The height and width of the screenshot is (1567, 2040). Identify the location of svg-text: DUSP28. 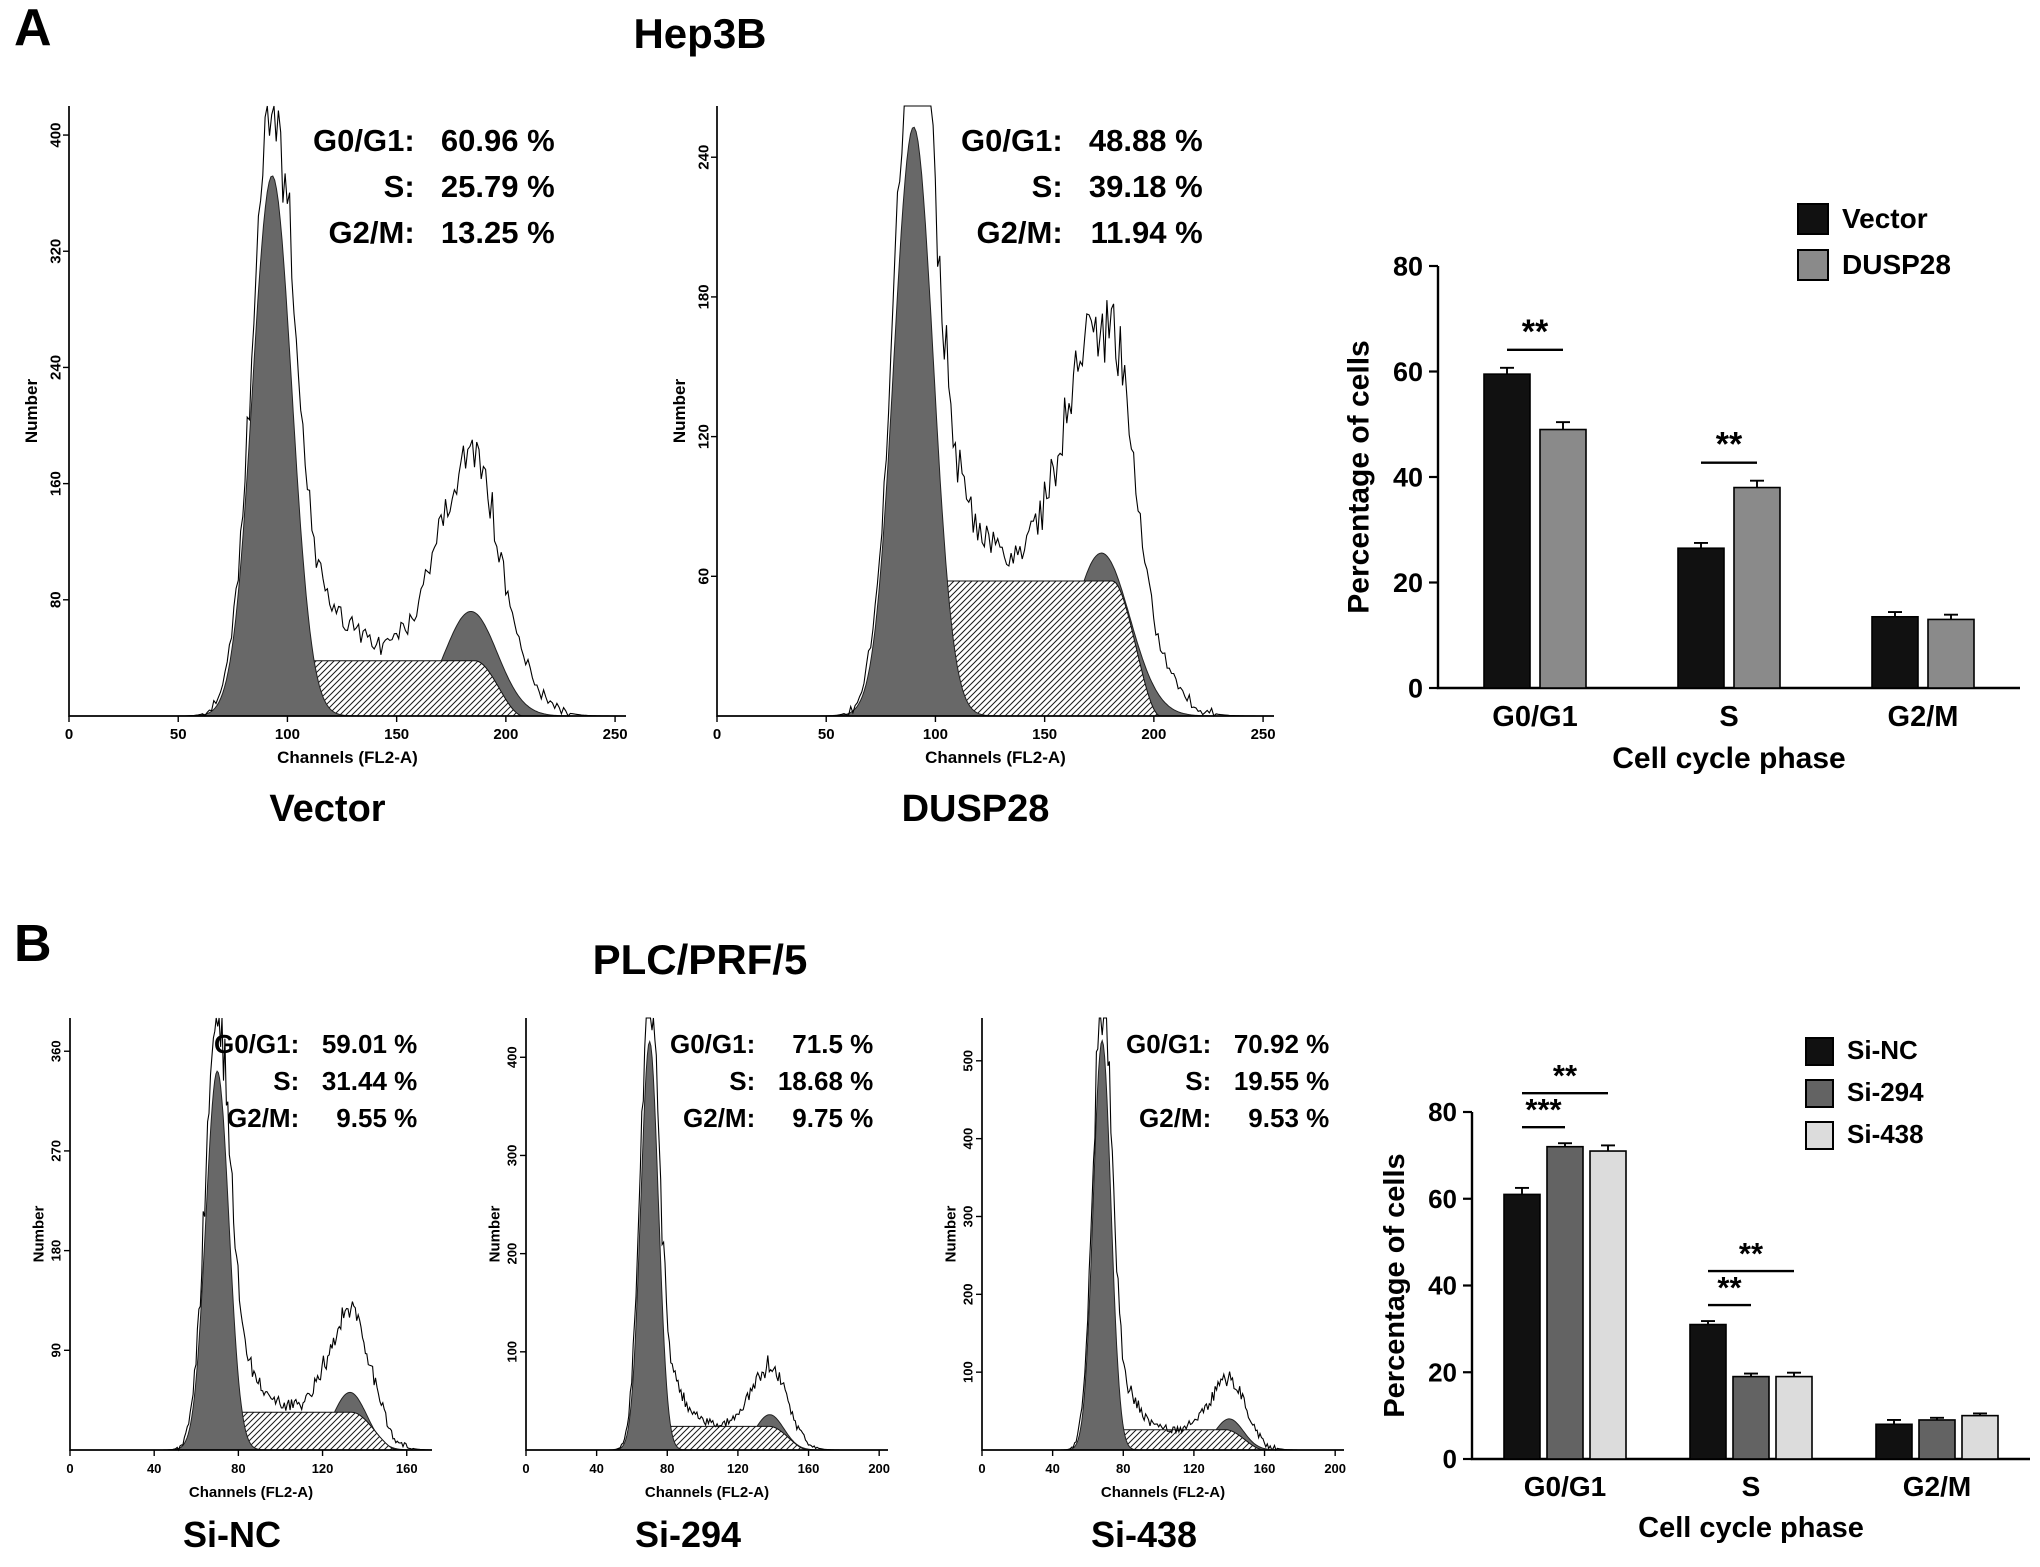
(1896, 264).